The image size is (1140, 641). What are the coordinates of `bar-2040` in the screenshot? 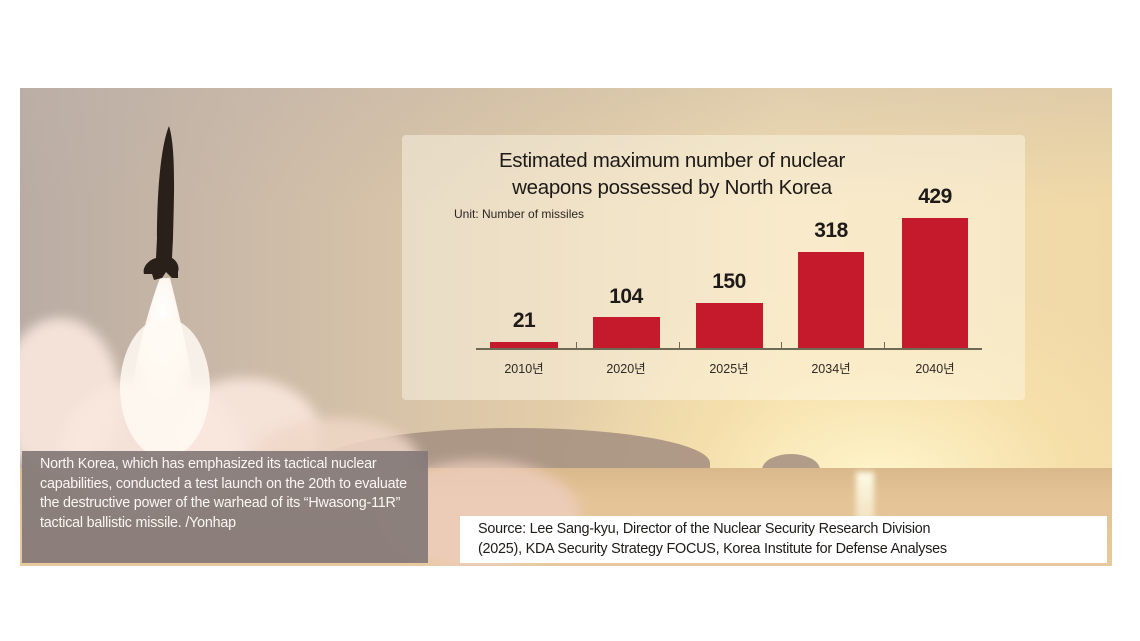 It's located at (935, 283).